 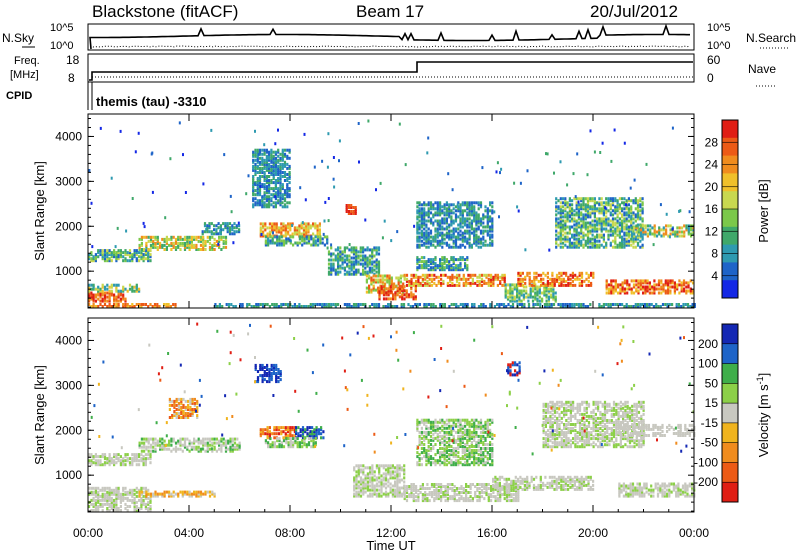 What do you see at coordinates (730, 289) in the screenshot?
I see `colorbar-swatch` at bounding box center [730, 289].